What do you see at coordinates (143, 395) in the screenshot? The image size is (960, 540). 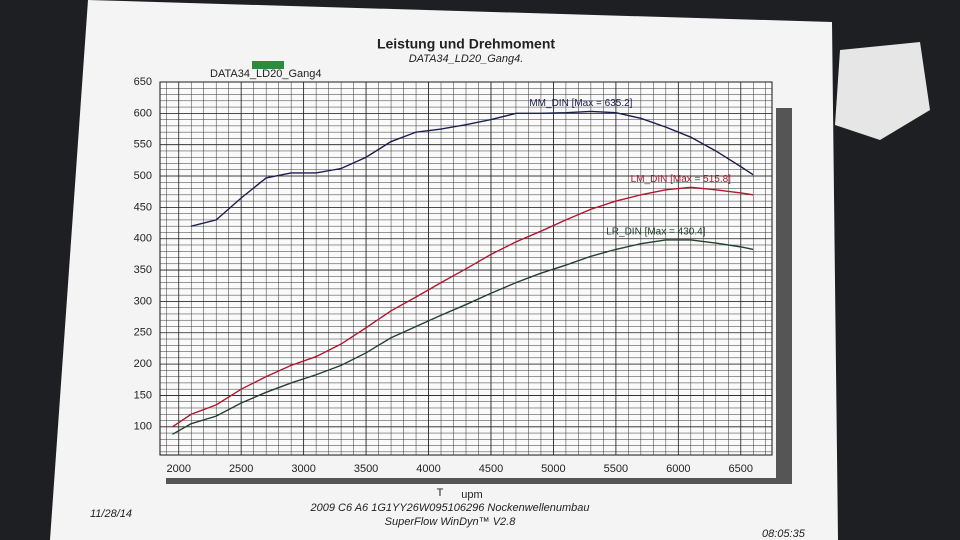 I see `y-tick-label: 150` at bounding box center [143, 395].